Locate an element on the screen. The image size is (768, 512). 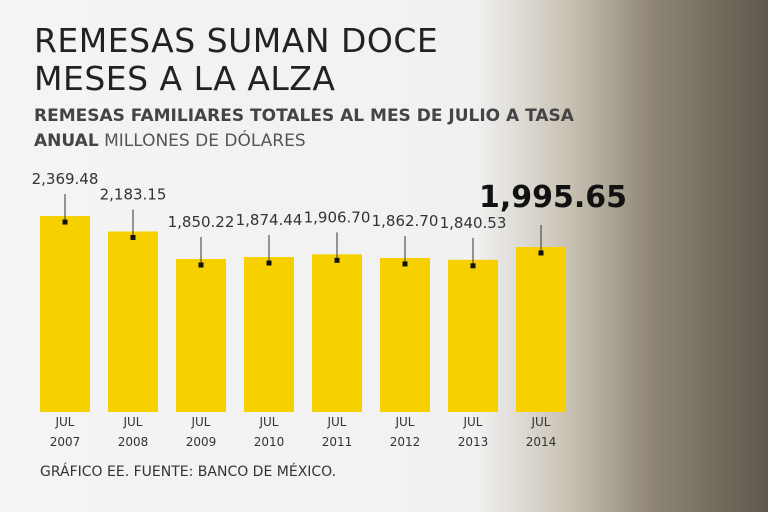
source-note: GRÁFICO EE. FUENTE: BANCO DE MÉXICO. is located at coordinates (188, 472).